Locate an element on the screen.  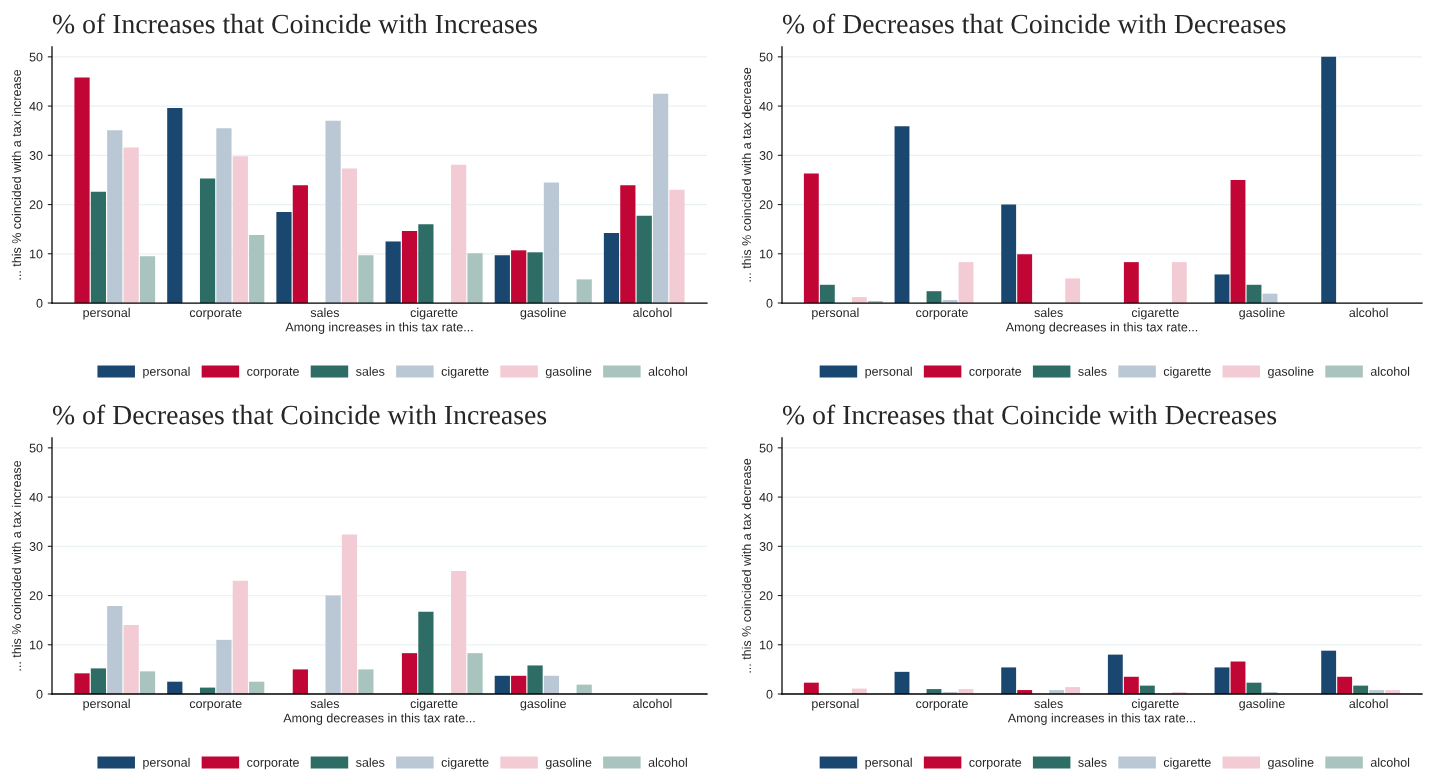
chart-title: % of Decreases that Coincide with Increases is located at coordinates (299, 414).